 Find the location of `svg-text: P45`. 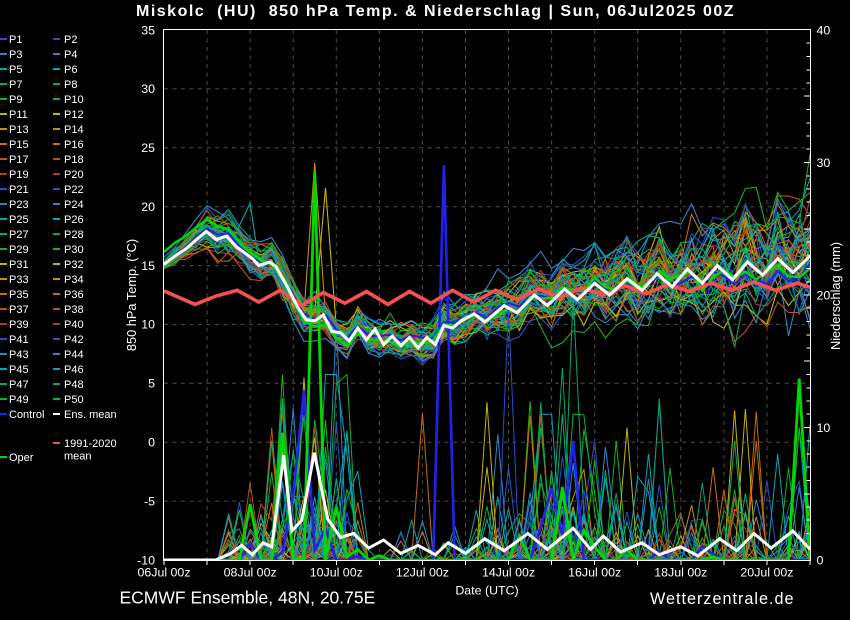

svg-text: P45 is located at coordinates (19, 370).